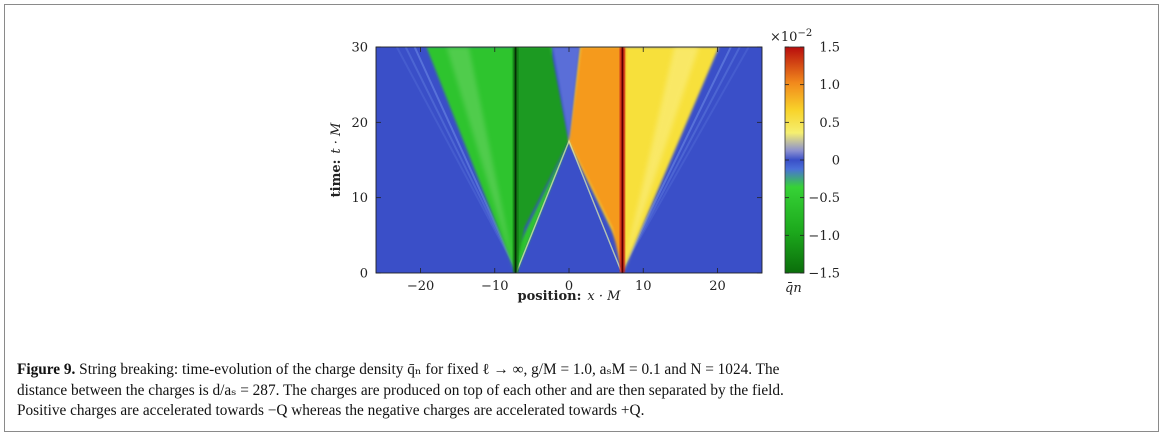 Image resolution: width=1165 pixels, height=437 pixels. I want to click on x-axis-label: position: x · M, so click(570, 296).